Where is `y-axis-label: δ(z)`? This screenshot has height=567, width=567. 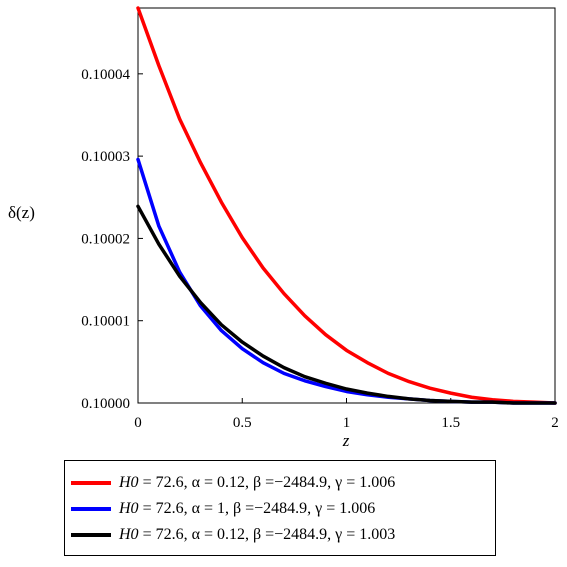
y-axis-label: δ(z) is located at coordinates (21, 212).